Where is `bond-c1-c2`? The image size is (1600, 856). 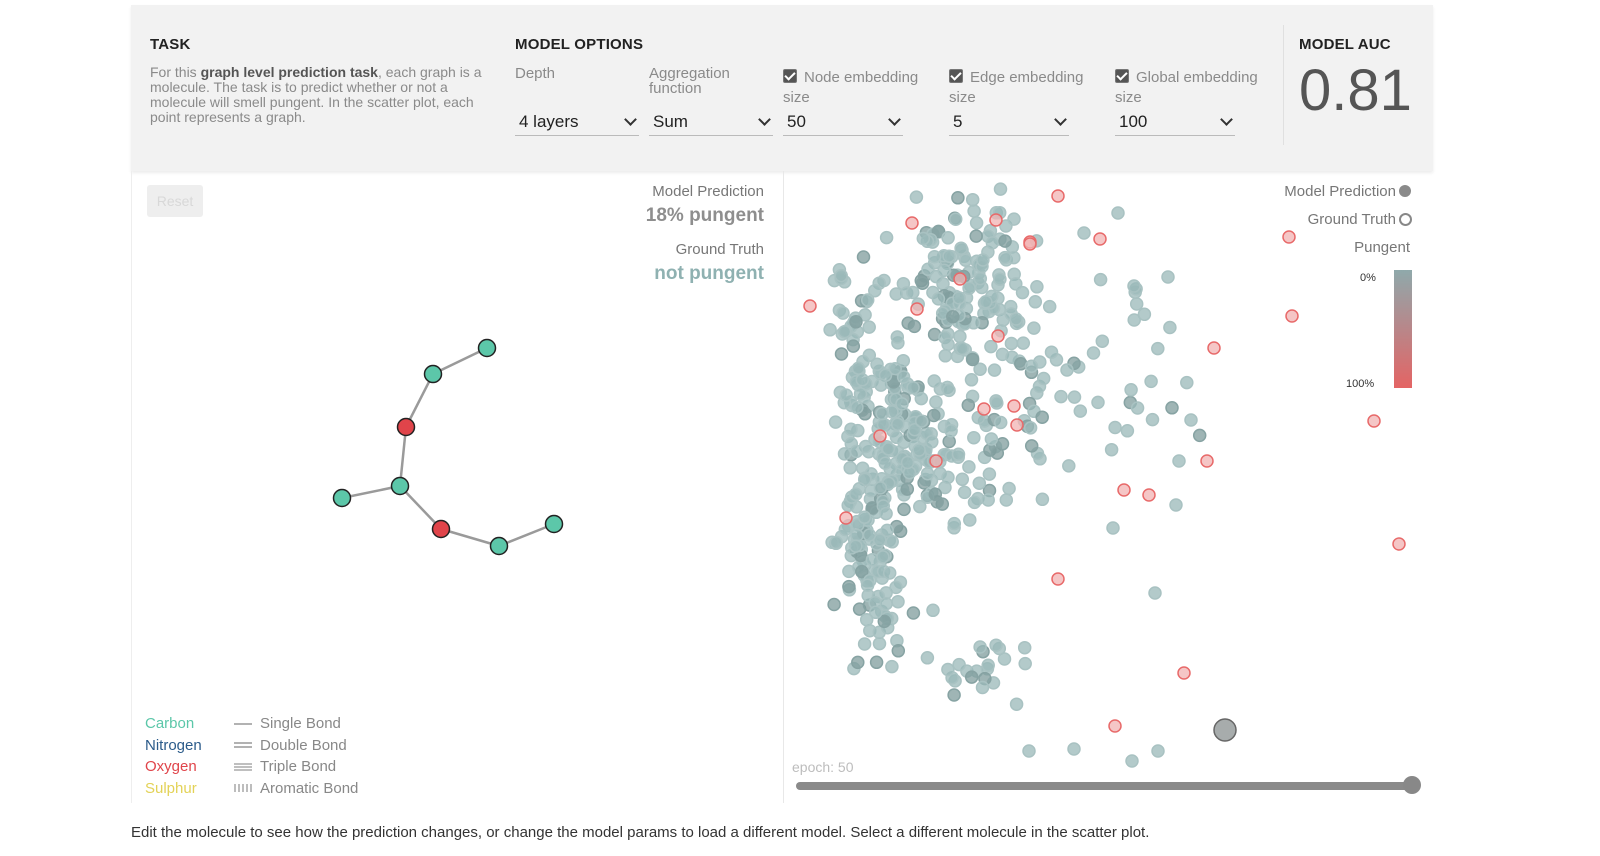 bond-c1-c2 is located at coordinates (460, 361).